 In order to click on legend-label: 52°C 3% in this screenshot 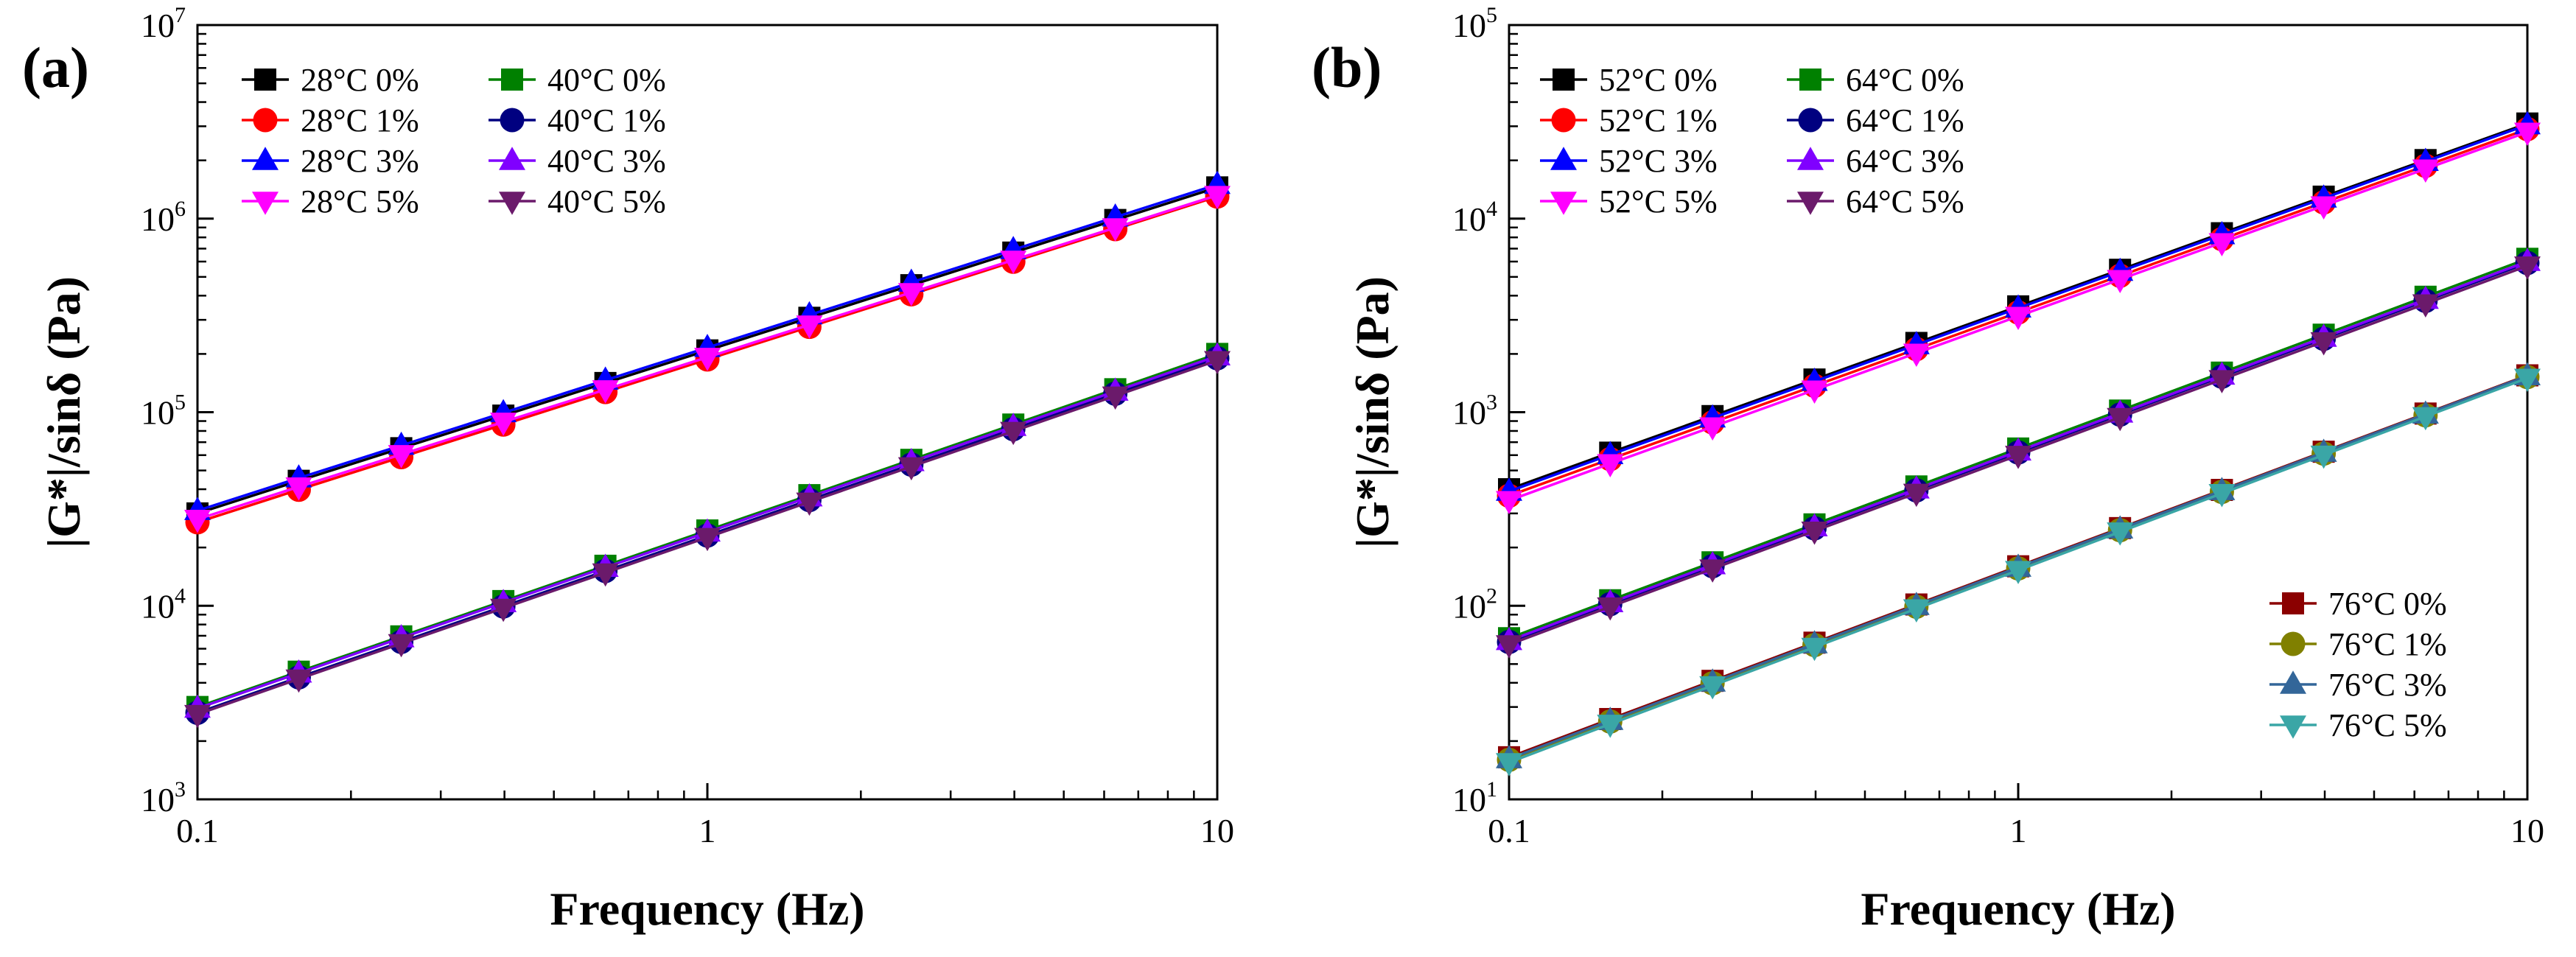, I will do `click(1659, 161)`.